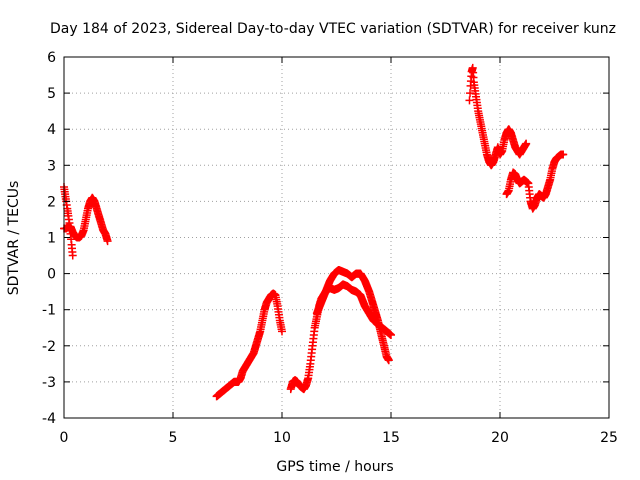 The height and width of the screenshot is (480, 640). I want to click on x-tick-label: 5, so click(173, 438).